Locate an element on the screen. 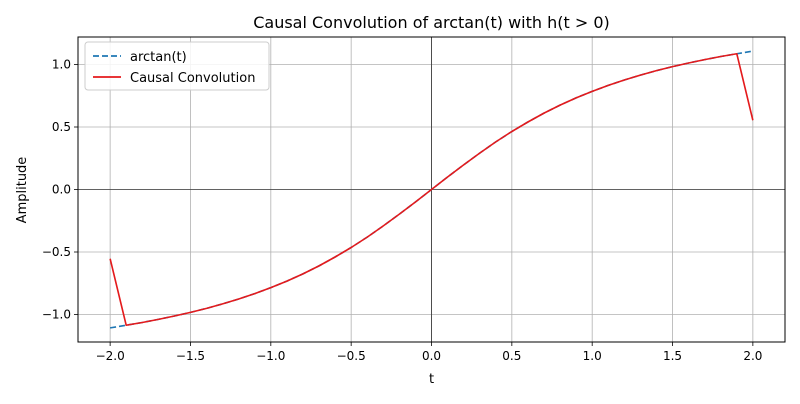  legend-label-causal-convolution: Causal Convolution is located at coordinates (192, 78).